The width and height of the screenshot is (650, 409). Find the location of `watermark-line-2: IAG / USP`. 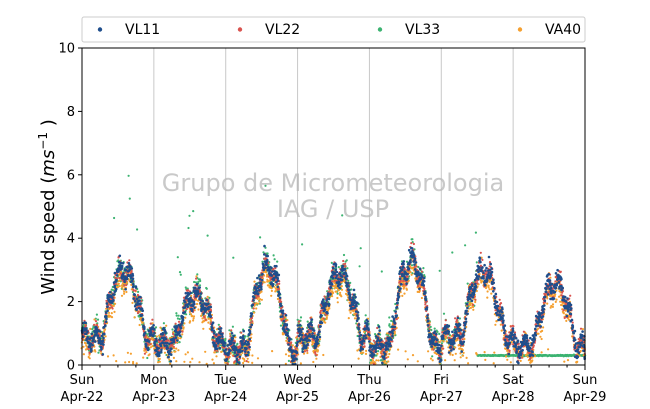

watermark-line-2: IAG / USP is located at coordinates (333, 209).